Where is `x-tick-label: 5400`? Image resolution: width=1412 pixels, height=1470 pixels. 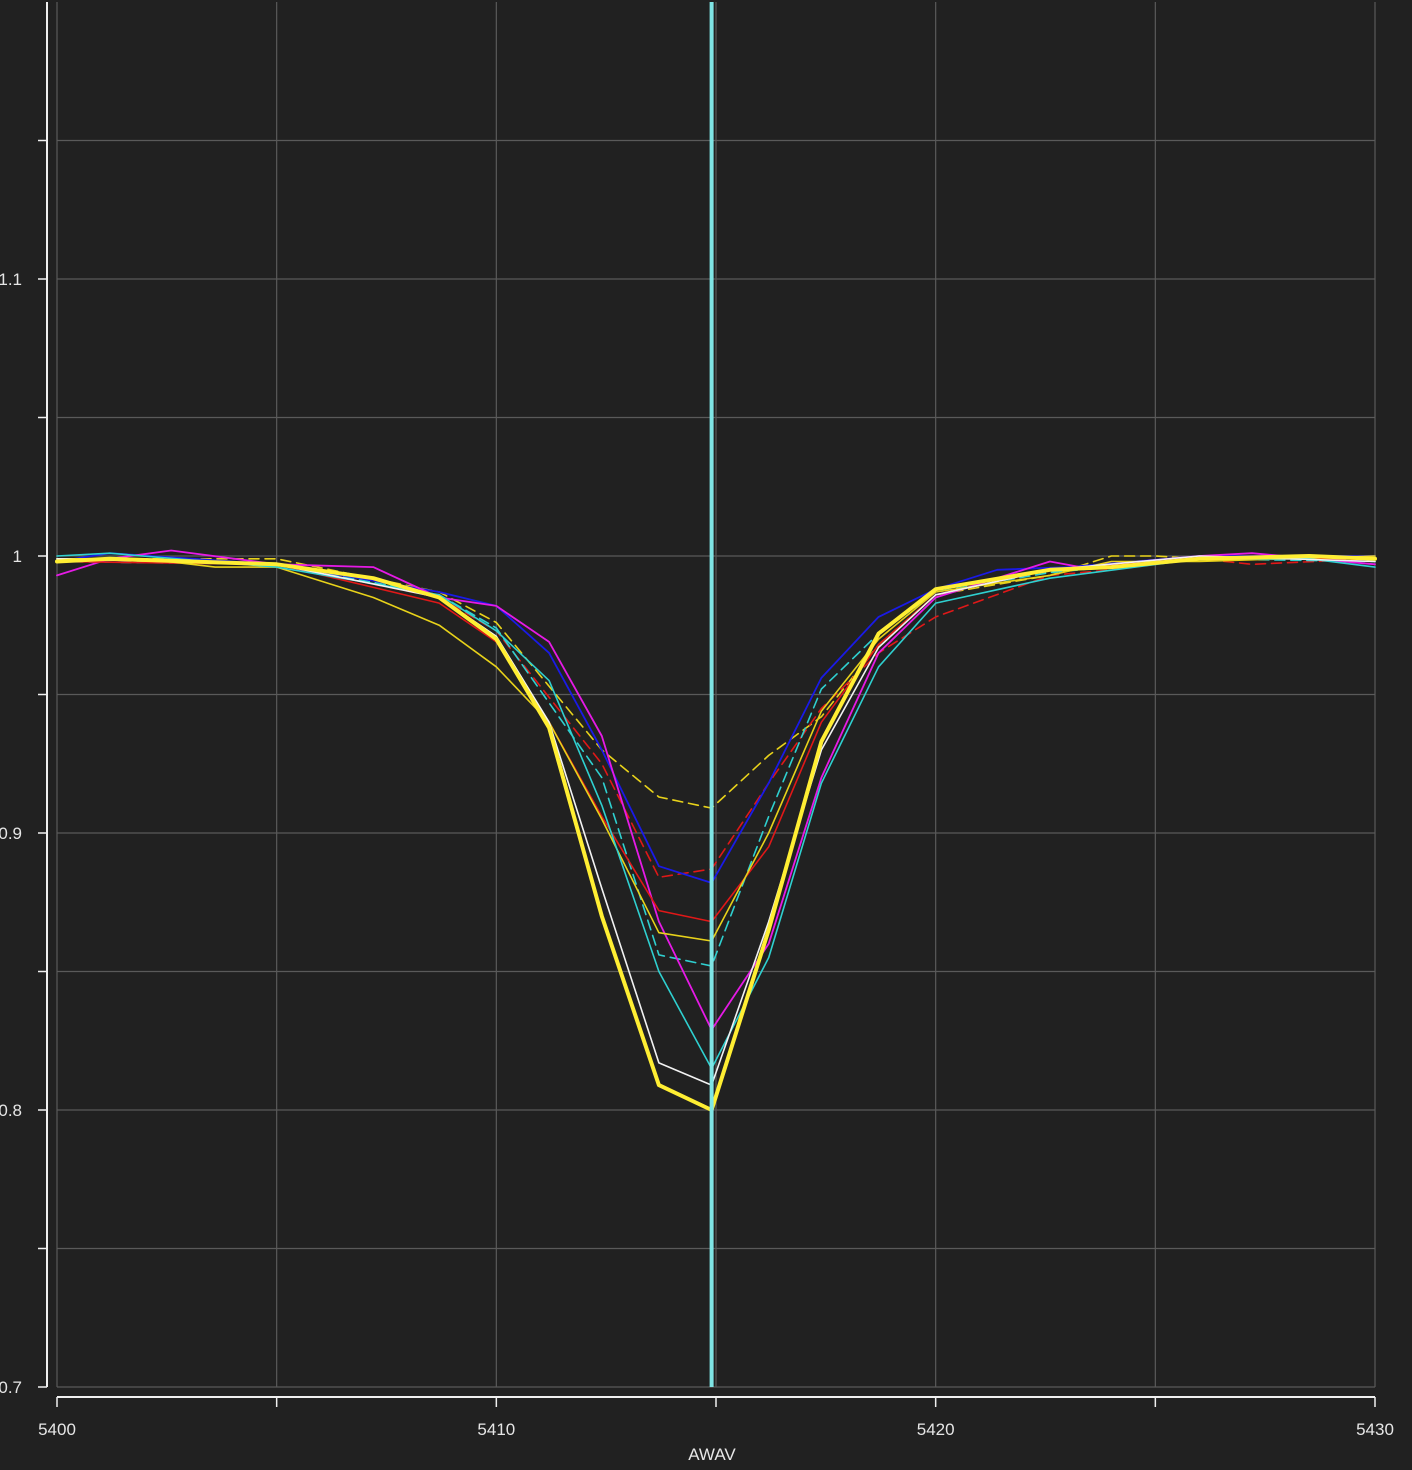 x-tick-label: 5400 is located at coordinates (57, 1429).